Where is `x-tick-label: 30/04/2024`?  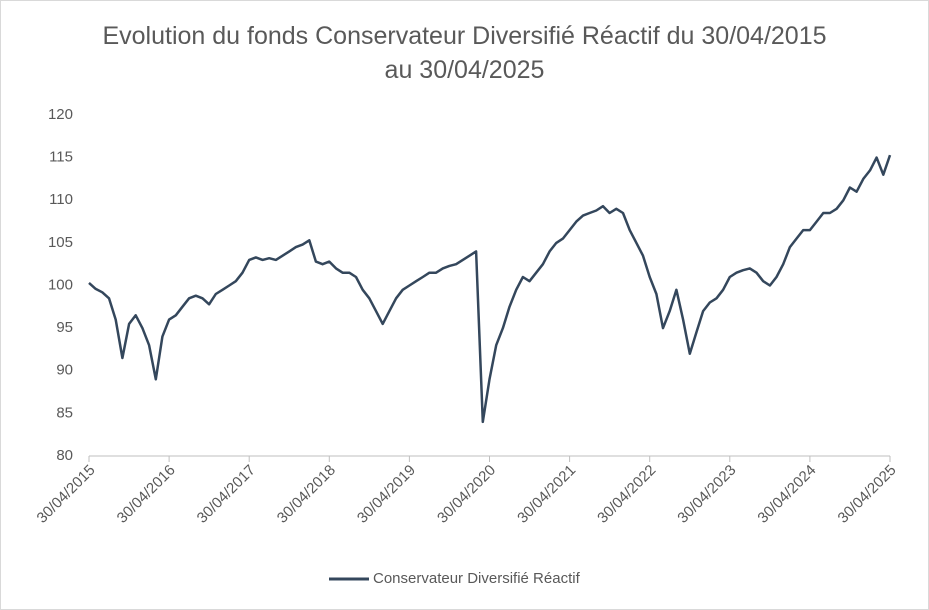 x-tick-label: 30/04/2024 is located at coordinates (786, 494).